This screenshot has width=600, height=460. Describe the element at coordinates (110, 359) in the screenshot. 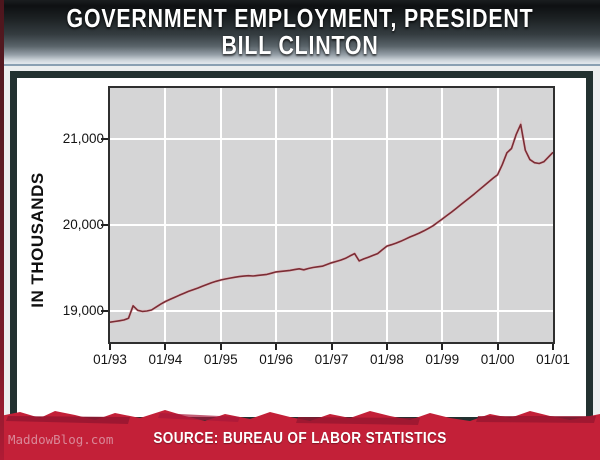

I see `x-tick-label: 01/93` at that location.